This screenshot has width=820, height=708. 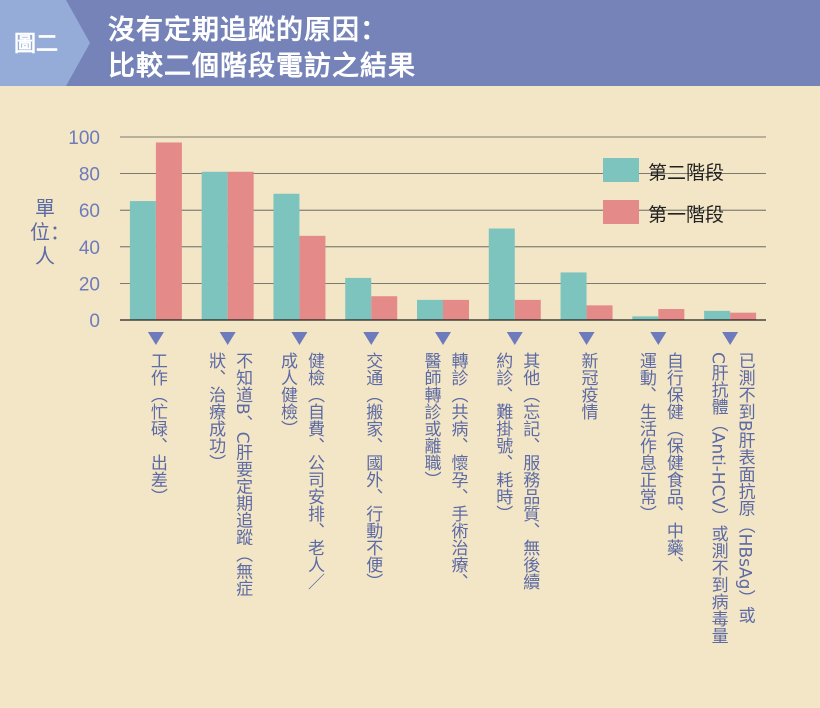 I want to click on chart-title-line1: 沒有定期追蹤的原因：, so click(x=248, y=30).